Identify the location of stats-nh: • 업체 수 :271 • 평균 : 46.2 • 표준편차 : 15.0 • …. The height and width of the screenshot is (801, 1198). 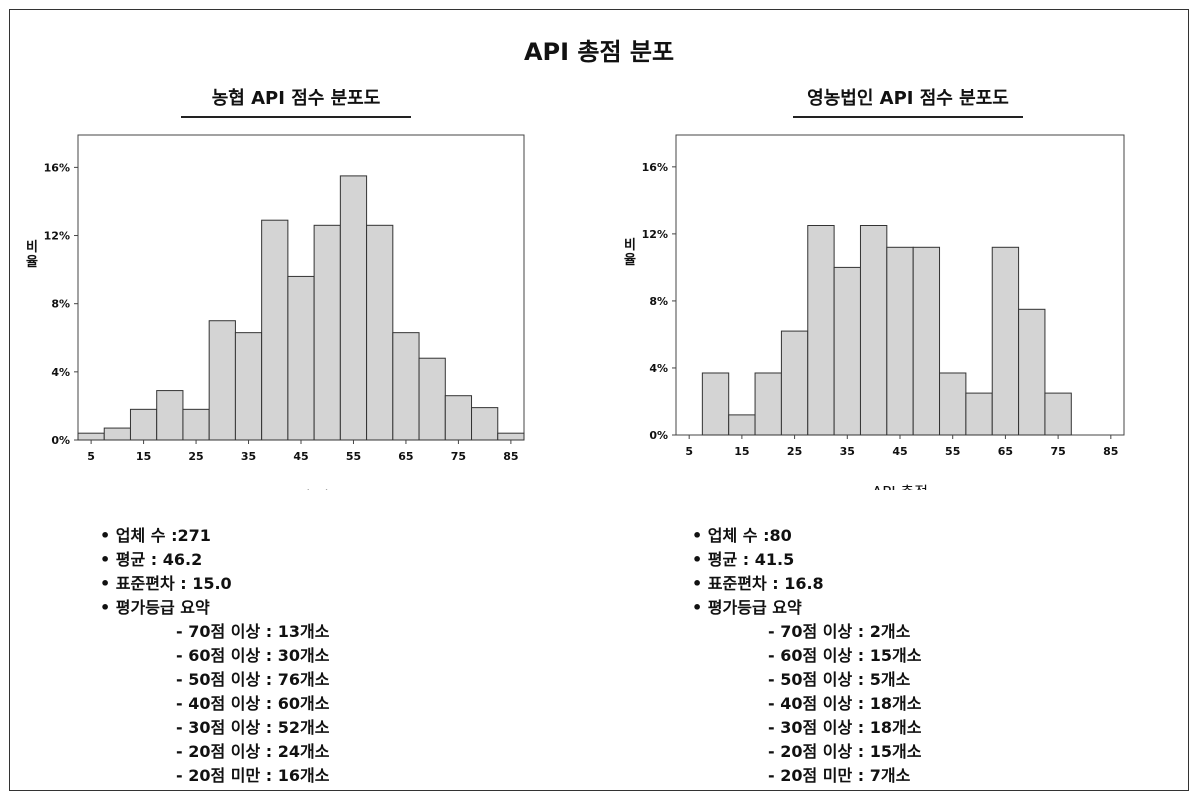
(214, 656).